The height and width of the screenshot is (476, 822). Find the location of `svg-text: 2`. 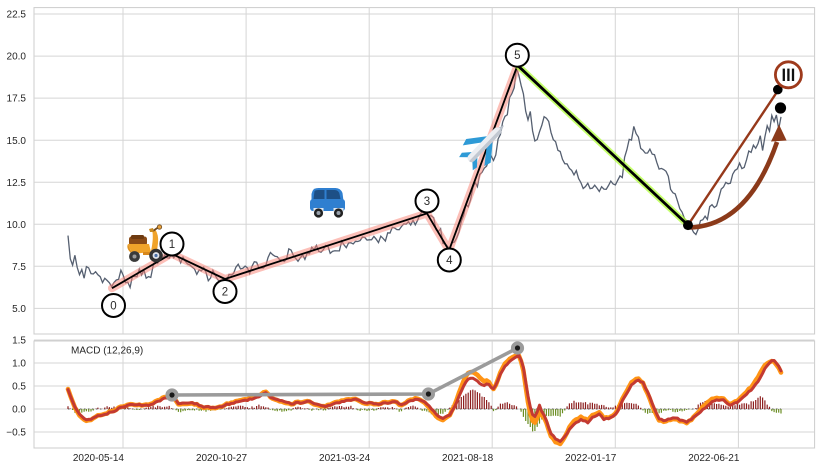

svg-text: 2 is located at coordinates (225, 293).